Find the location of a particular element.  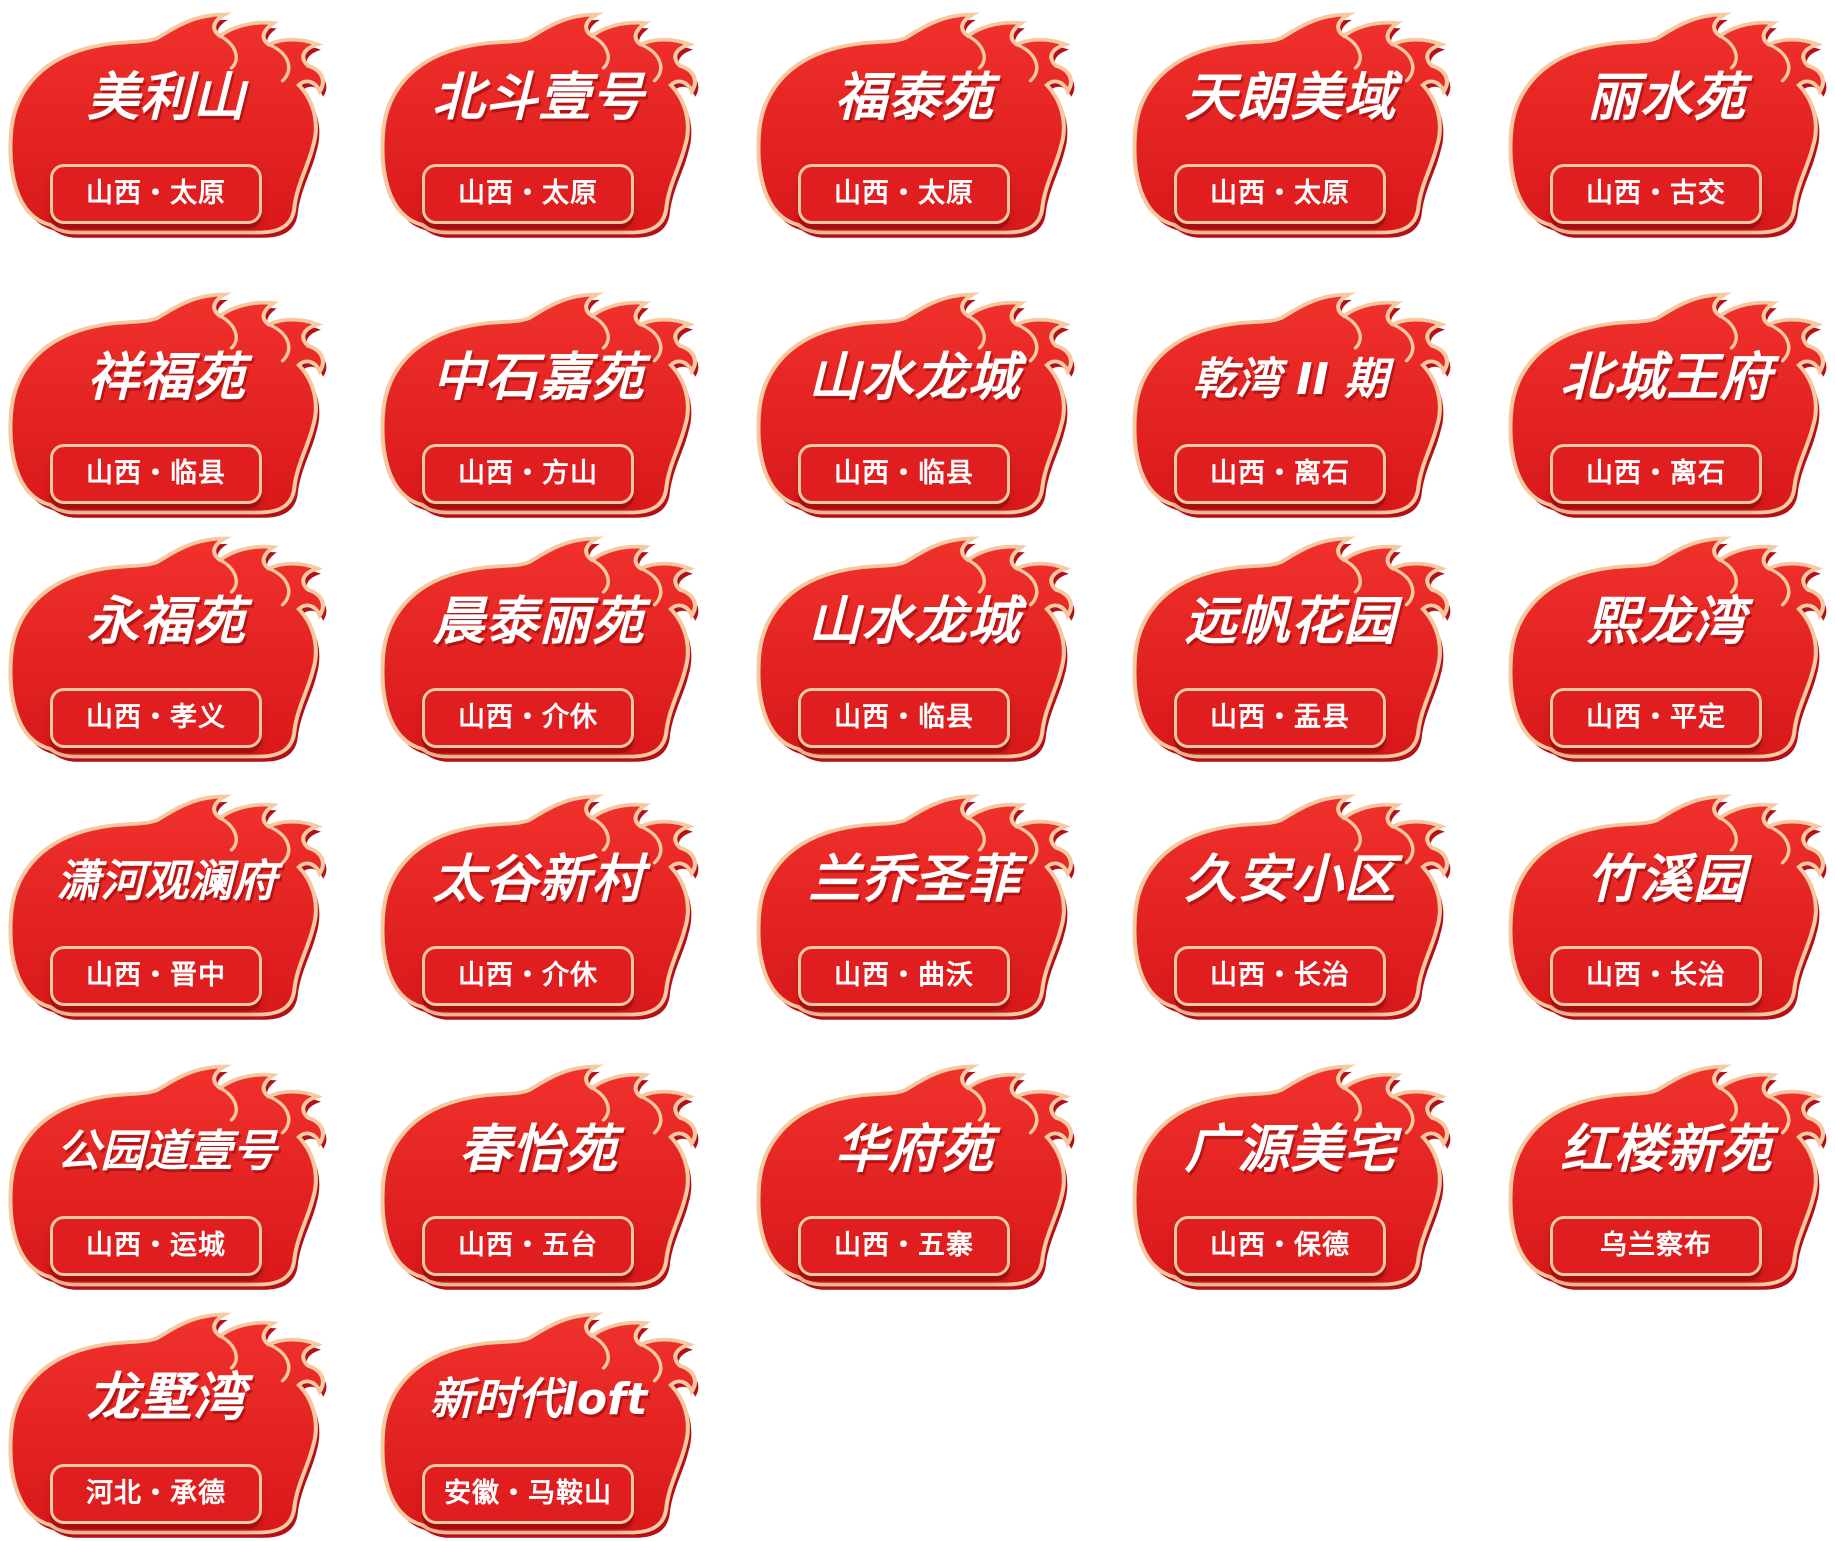

project-badge: 永福苑山西・孝义 is located at coordinates (166, 647).